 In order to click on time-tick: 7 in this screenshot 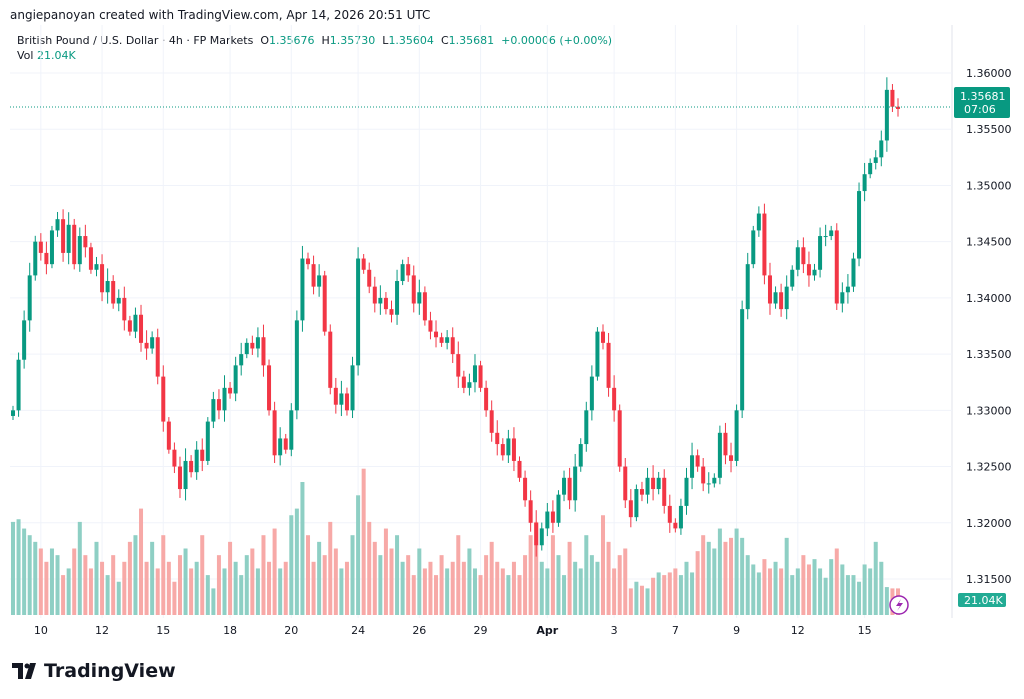, I will do `click(675, 630)`.